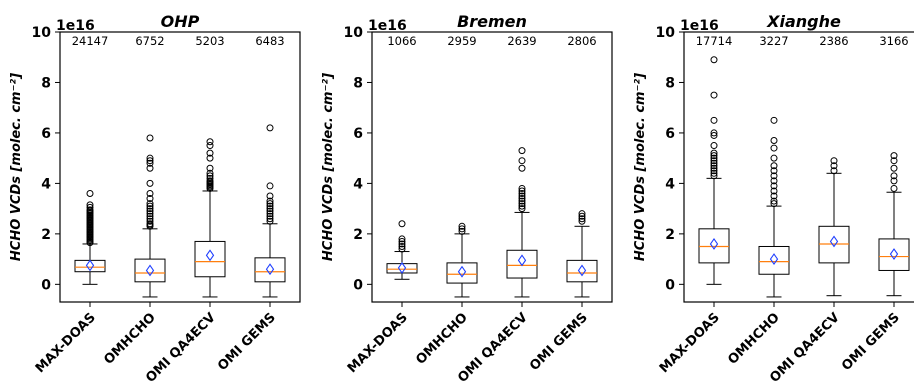  I want to click on box-omi-qa4ecv: 2639, so click(522, 166).